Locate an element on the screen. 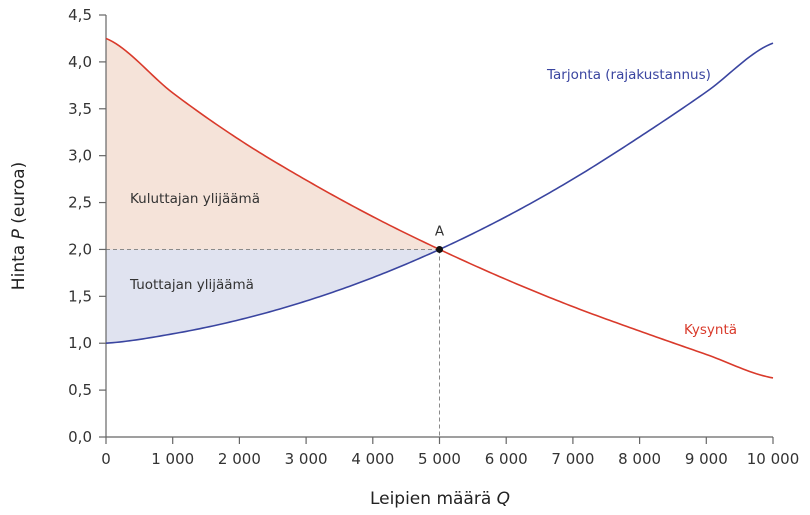 This screenshot has width=810, height=515. y-tick-label: 1,5 is located at coordinates (80, 296).